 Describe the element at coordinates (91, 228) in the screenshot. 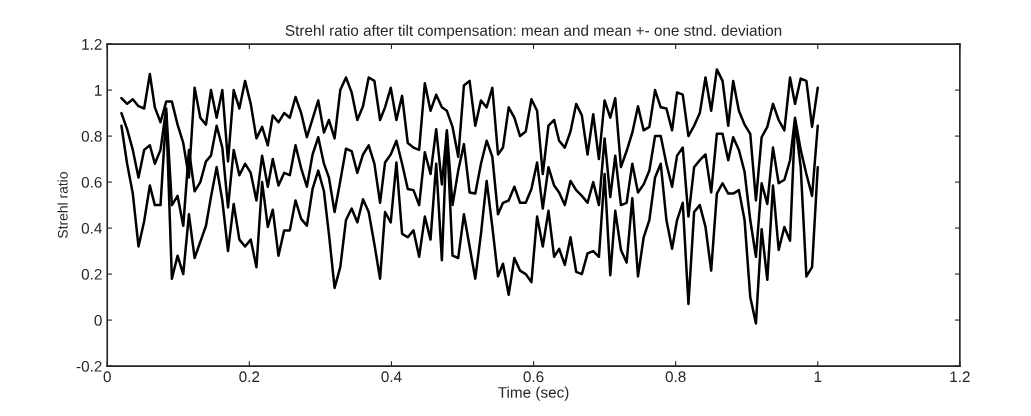

I see `y-tick-label: 0.4` at that location.